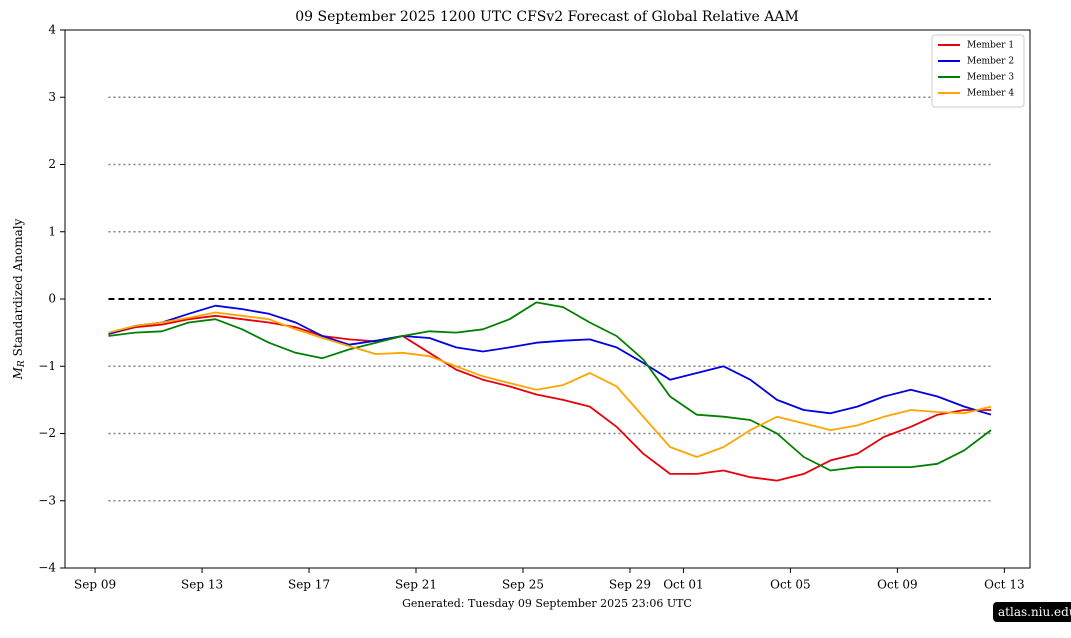 The image size is (1071, 638). I want to click on x-tick-label: Sep 09, so click(95, 585).